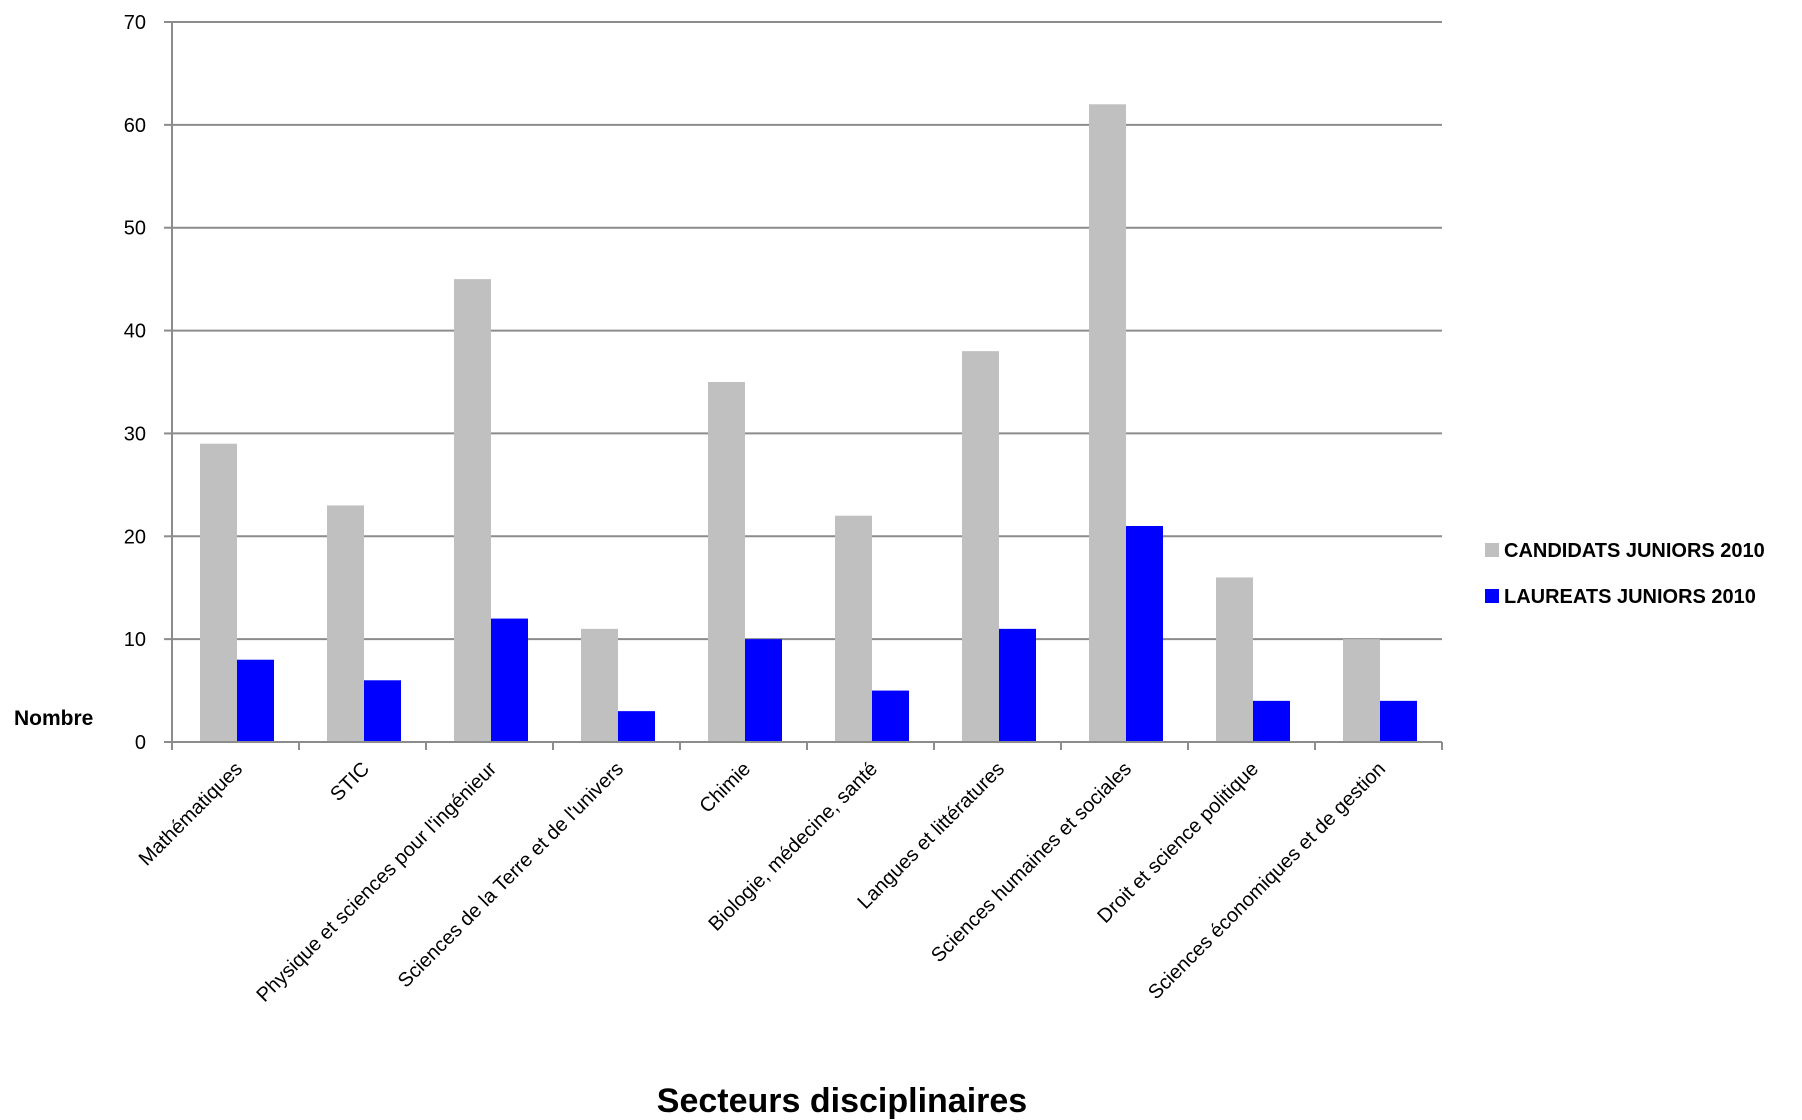  What do you see at coordinates (1634, 551) in the screenshot?
I see `legend-label: CANDIDATS JUNIORS 2010` at bounding box center [1634, 551].